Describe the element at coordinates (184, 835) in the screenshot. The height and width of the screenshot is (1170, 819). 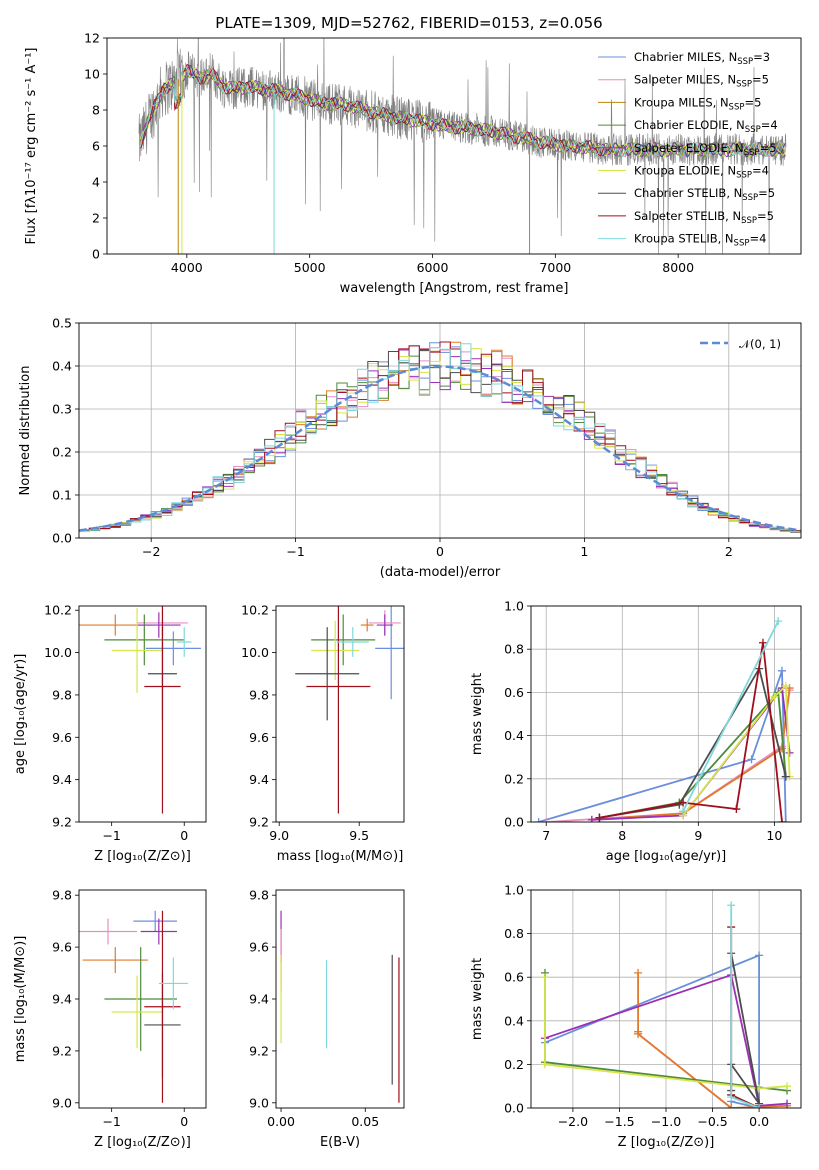
I see `x-tick-label: 0` at that location.